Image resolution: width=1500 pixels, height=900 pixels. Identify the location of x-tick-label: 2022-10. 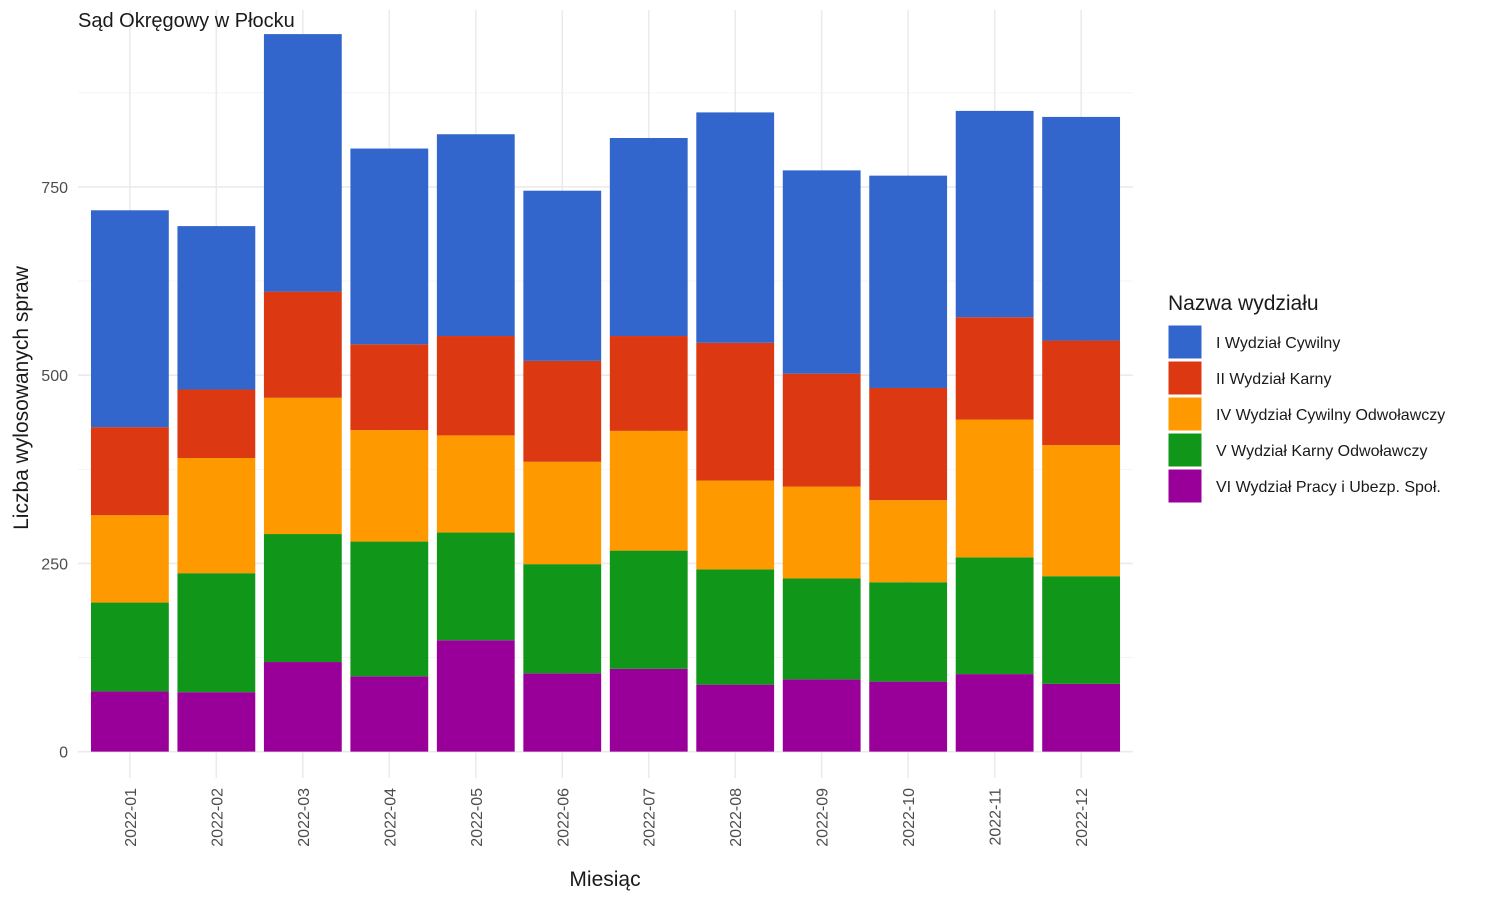
(909, 817).